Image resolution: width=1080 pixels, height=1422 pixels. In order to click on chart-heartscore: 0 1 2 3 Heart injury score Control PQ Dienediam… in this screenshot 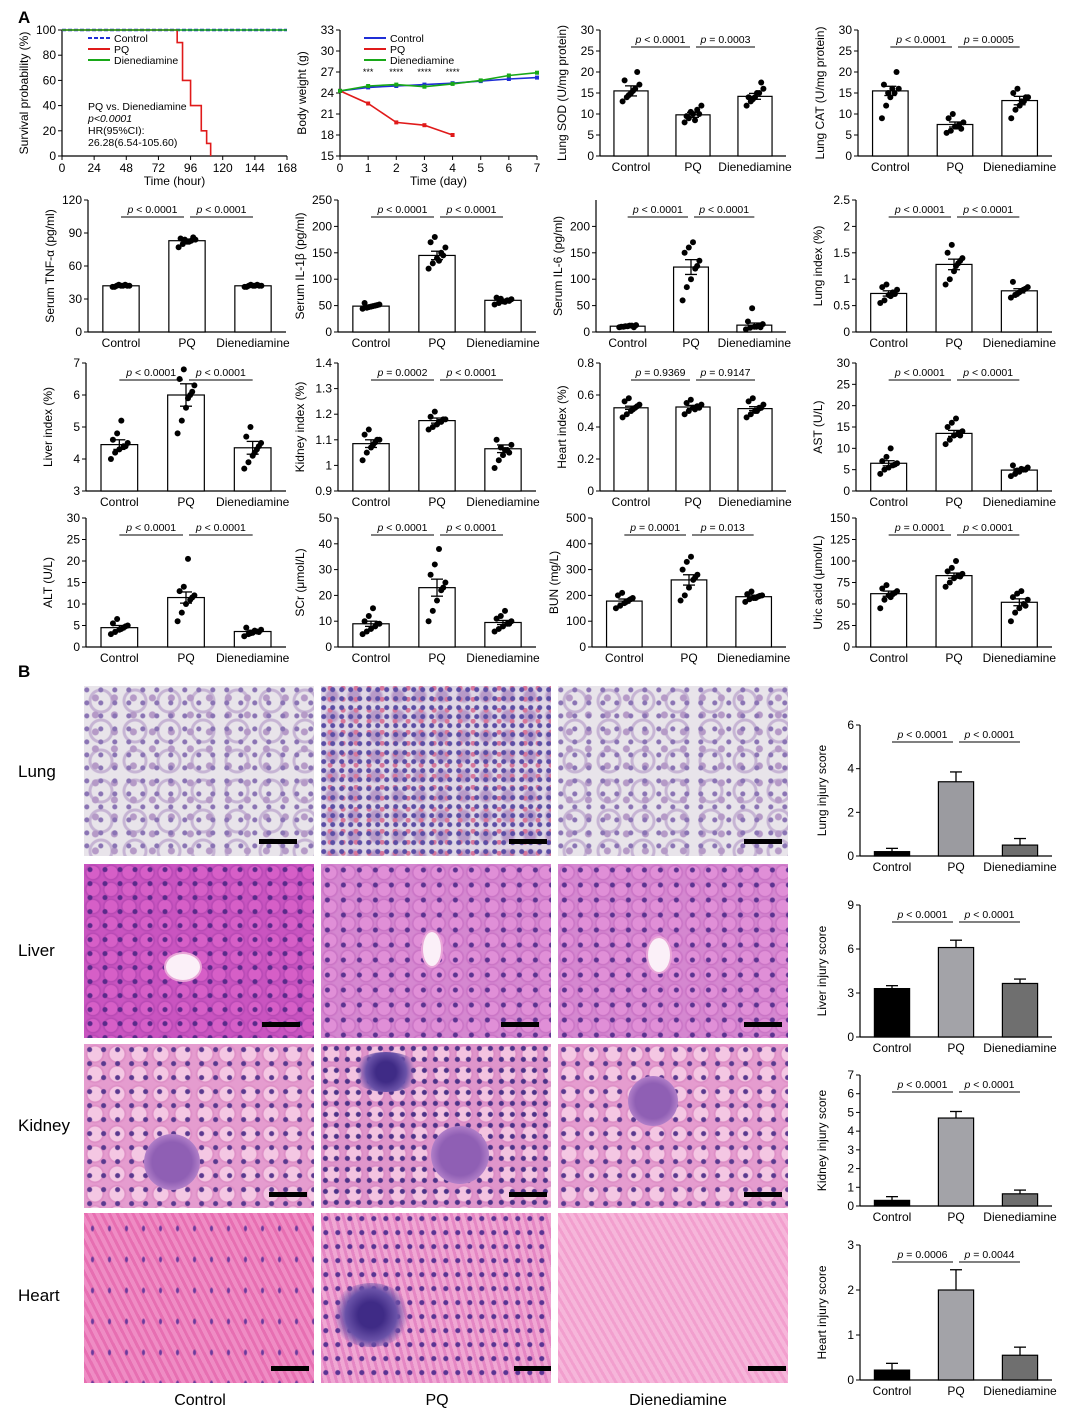, I will do `click(936, 1318)`.